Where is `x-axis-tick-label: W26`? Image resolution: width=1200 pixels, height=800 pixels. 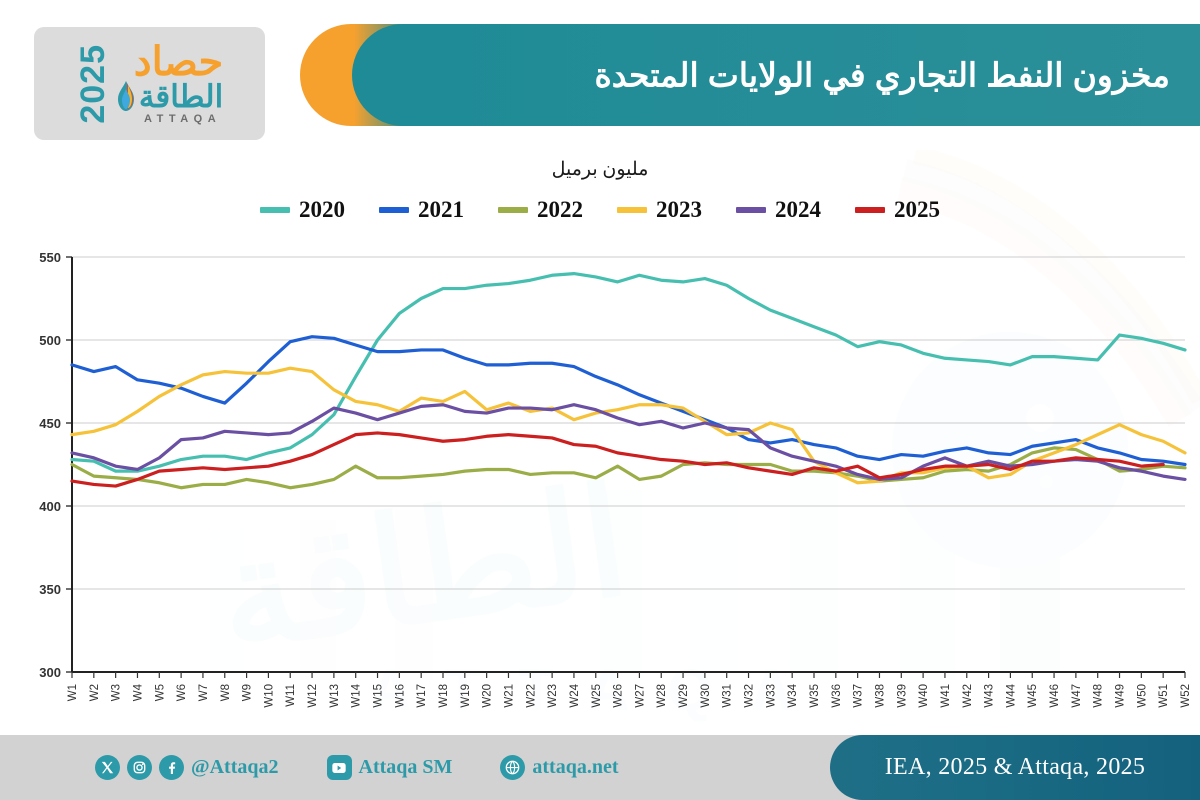
x-axis-tick-label: W26 is located at coordinates (619, 696).